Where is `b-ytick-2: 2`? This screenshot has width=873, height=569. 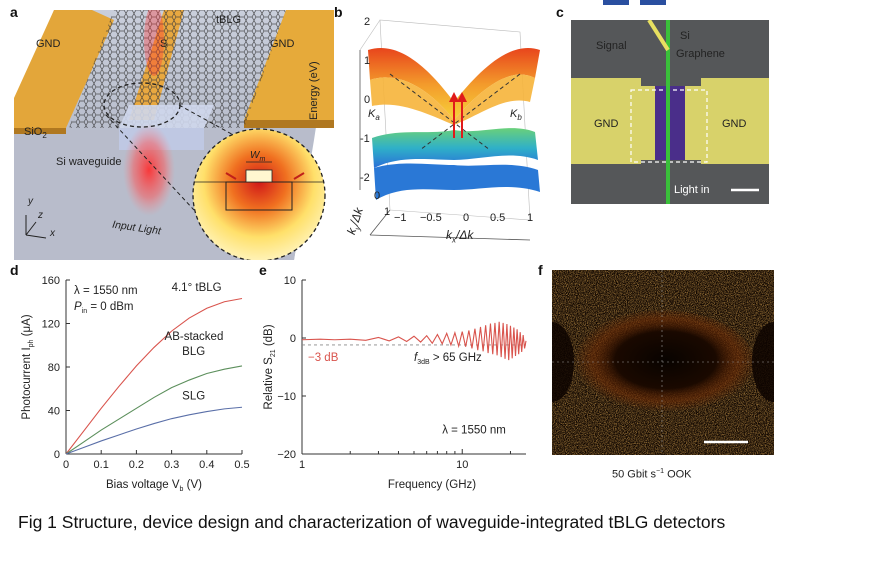
b-ytick-2: 2 is located at coordinates (367, 22).